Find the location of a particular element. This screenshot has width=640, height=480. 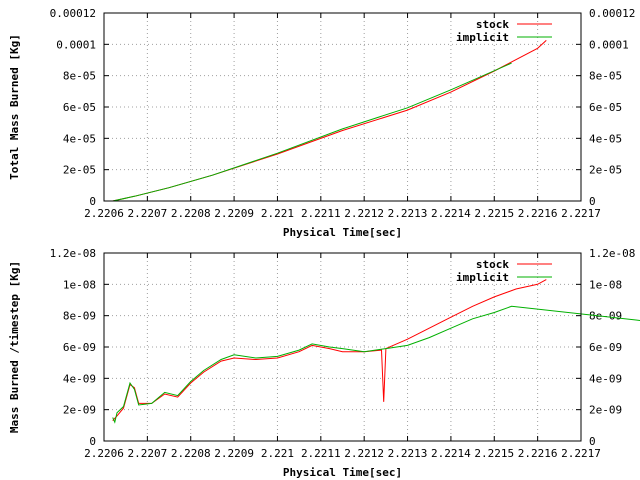

y-tick-label-right: 2e-09 is located at coordinates (605, 410).